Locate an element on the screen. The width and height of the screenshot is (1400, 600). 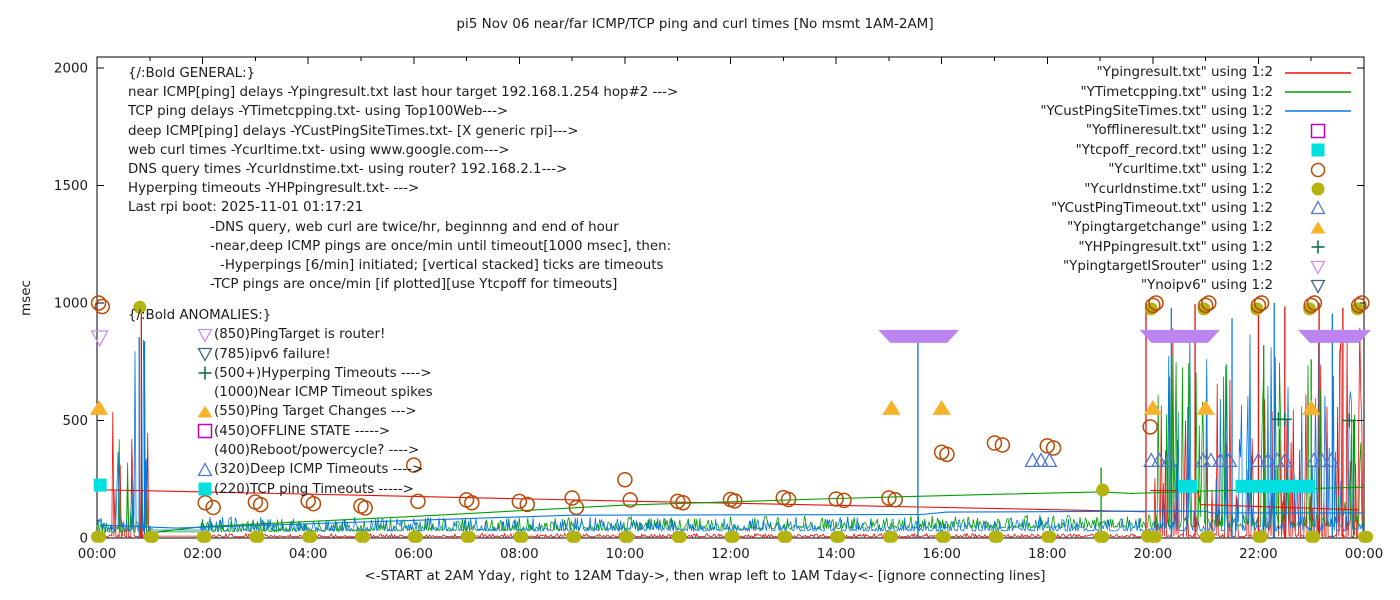
anomaly-row: (1000)Near ICMP Timeout spikes is located at coordinates (315, 392).